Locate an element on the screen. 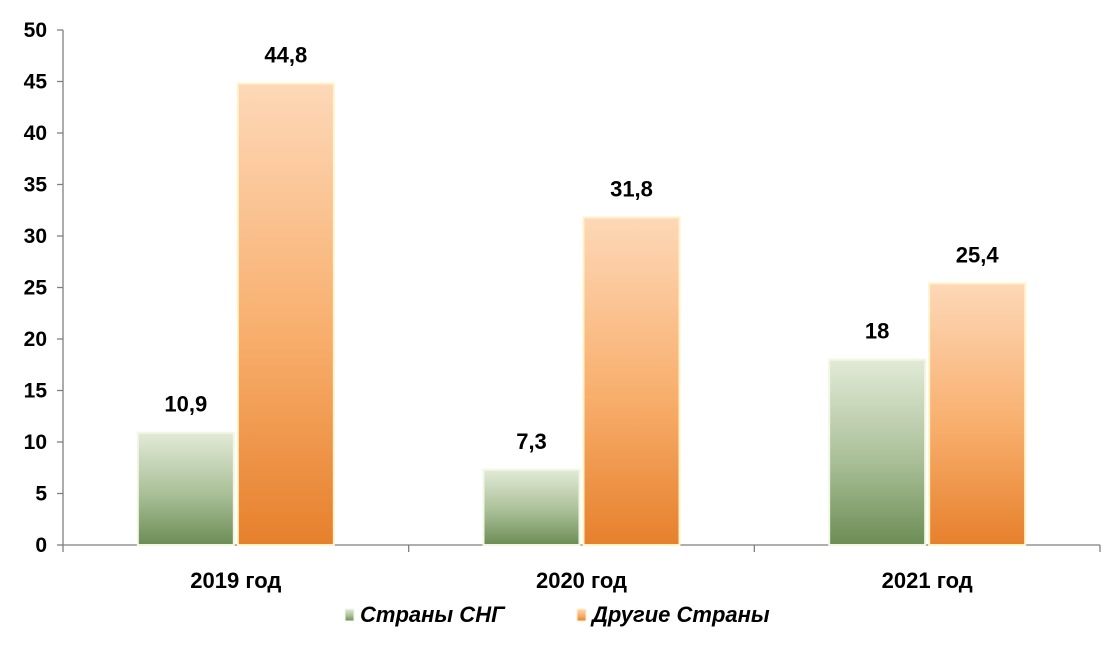  data-label: 25,4 is located at coordinates (978, 254).